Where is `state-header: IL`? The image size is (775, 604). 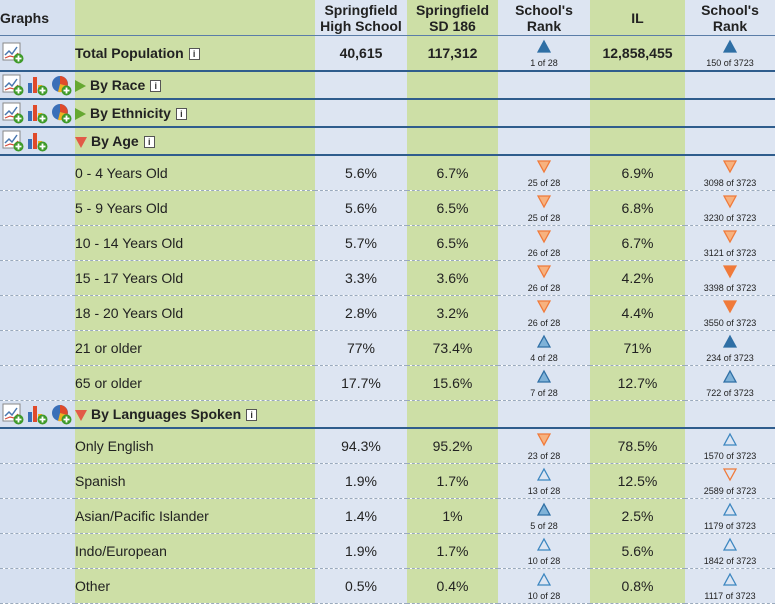
state-header: IL is located at coordinates (637, 18).